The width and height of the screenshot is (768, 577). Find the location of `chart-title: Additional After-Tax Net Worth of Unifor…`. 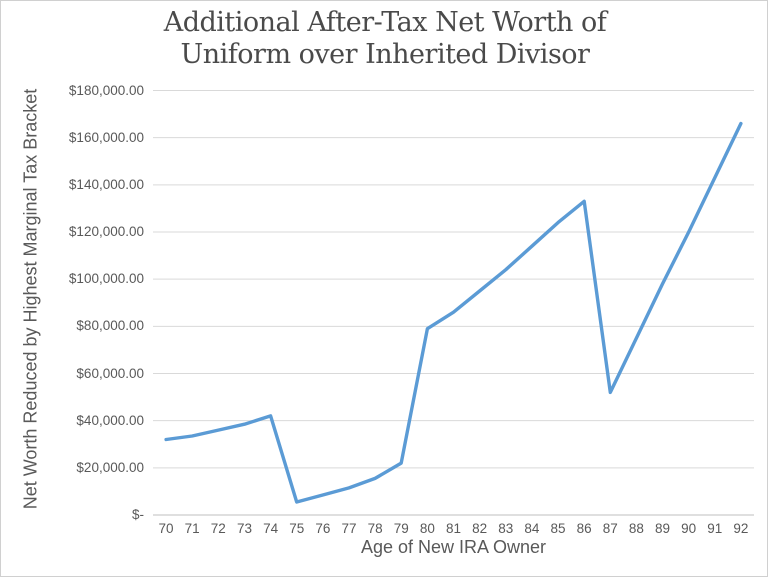

chart-title: Additional After-Tax Net Worth of Unifor… is located at coordinates (384, 39).